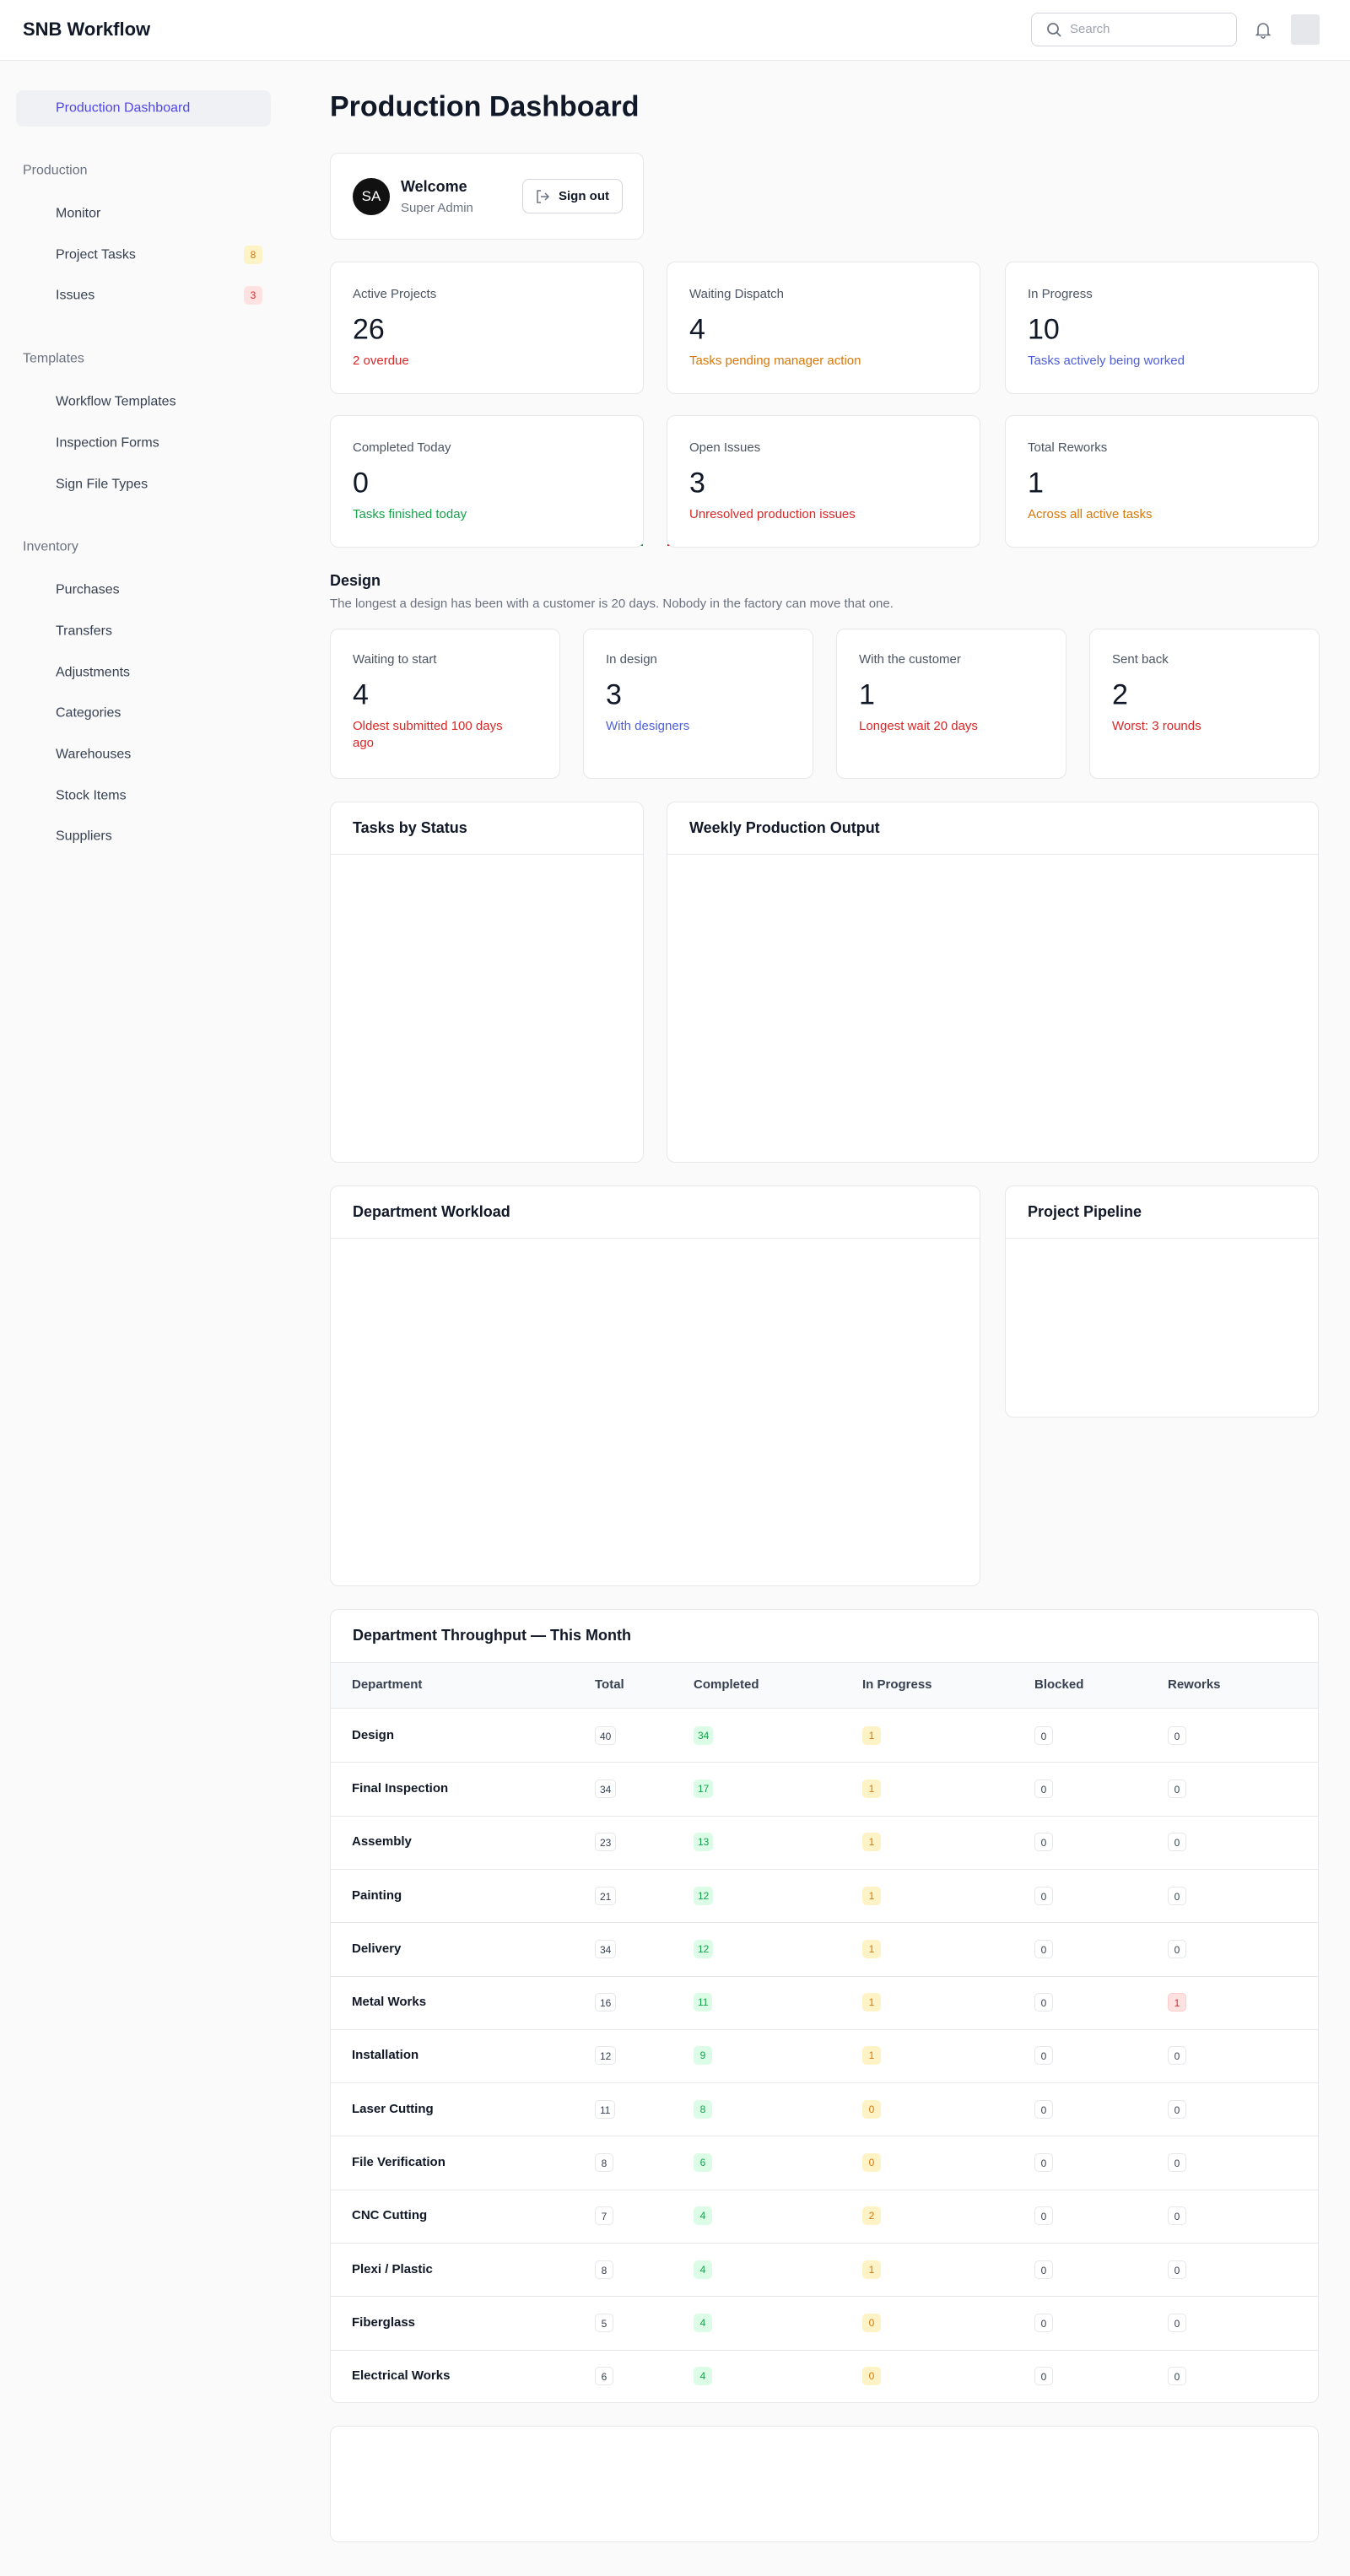 Image resolution: width=1350 pixels, height=2576 pixels. Describe the element at coordinates (1059, 1684) in the screenshot. I see `table-header: Blocked` at that location.